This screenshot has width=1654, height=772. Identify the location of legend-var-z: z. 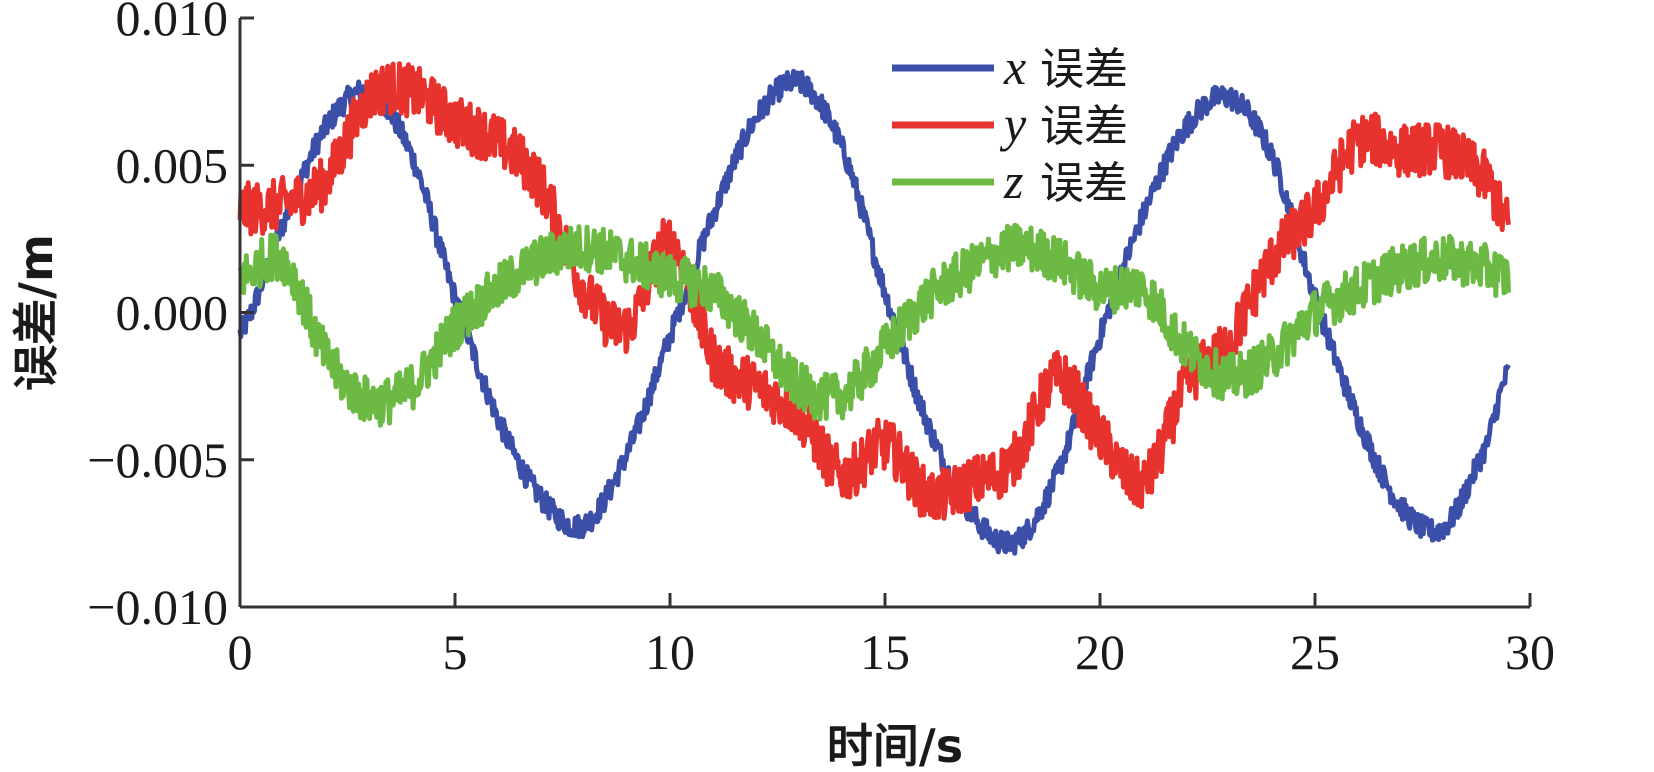
(1013, 181).